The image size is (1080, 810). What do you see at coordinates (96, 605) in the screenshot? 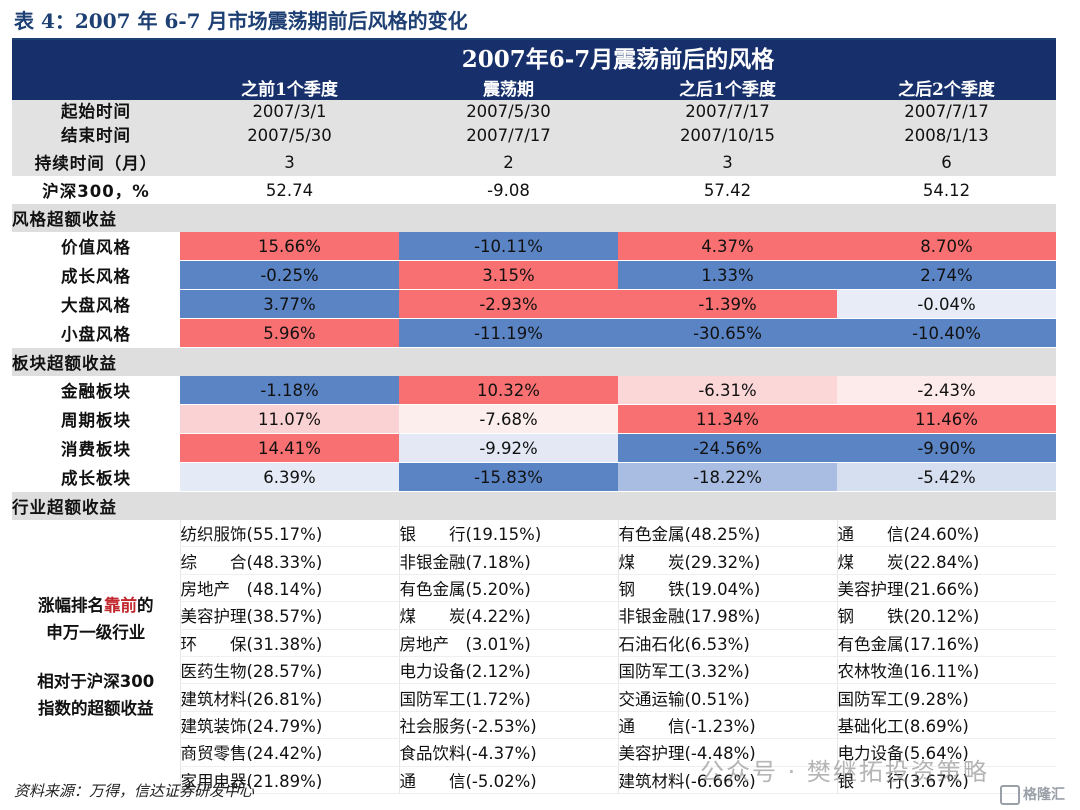
I see `industry-label-line1: 涨幅排名靠前的` at bounding box center [96, 605].